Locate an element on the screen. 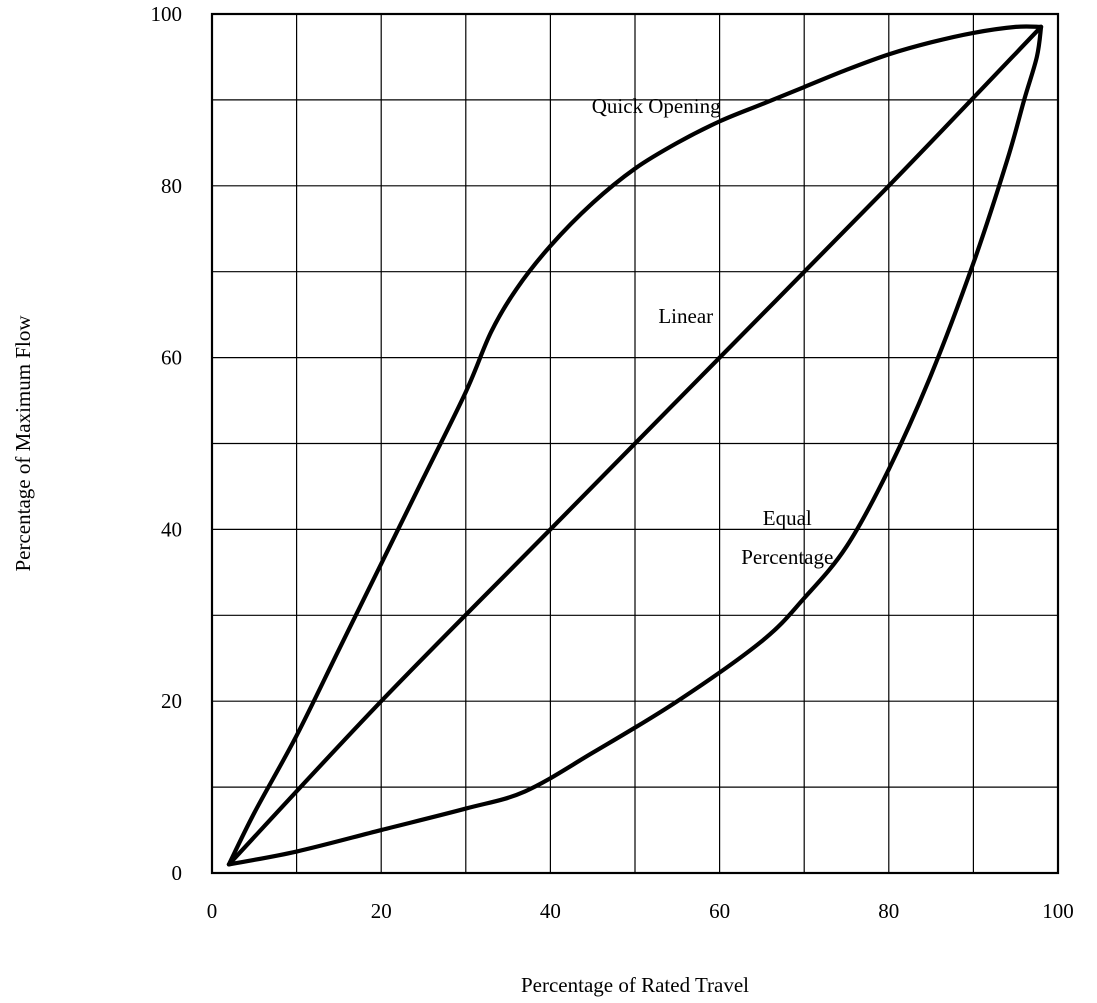 The image size is (1097, 1003). y-tick-label: 20 is located at coordinates (171, 701).